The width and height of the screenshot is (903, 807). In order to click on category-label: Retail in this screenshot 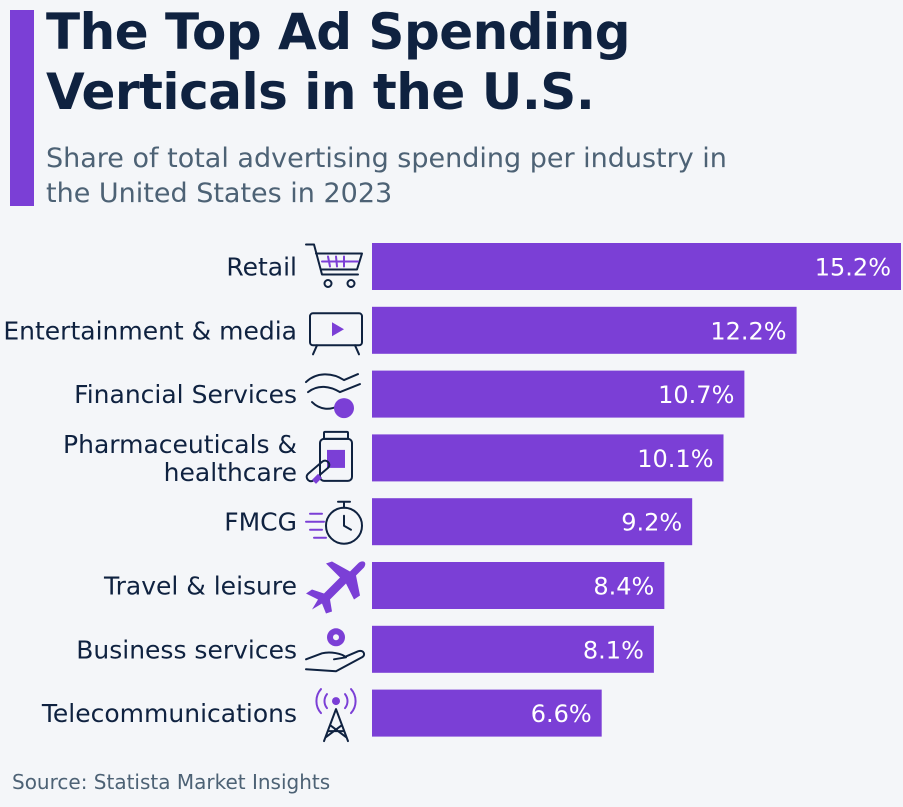, I will do `click(261, 267)`.